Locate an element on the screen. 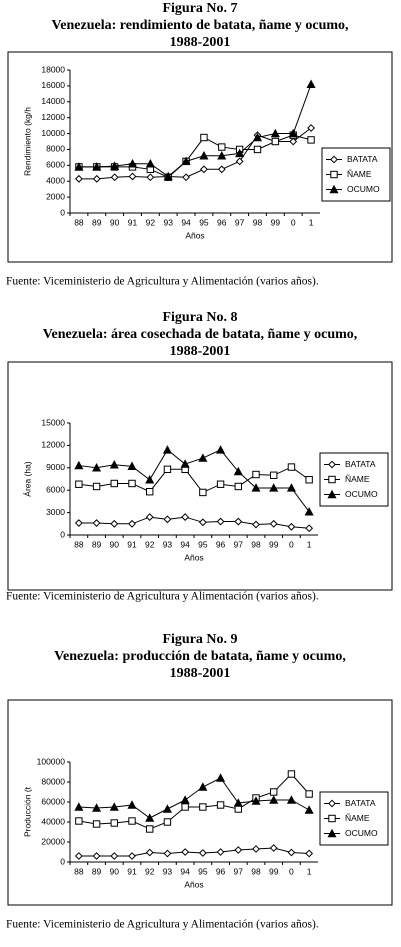 This screenshot has width=401, height=947. series-line is located at coordinates (194, 481).